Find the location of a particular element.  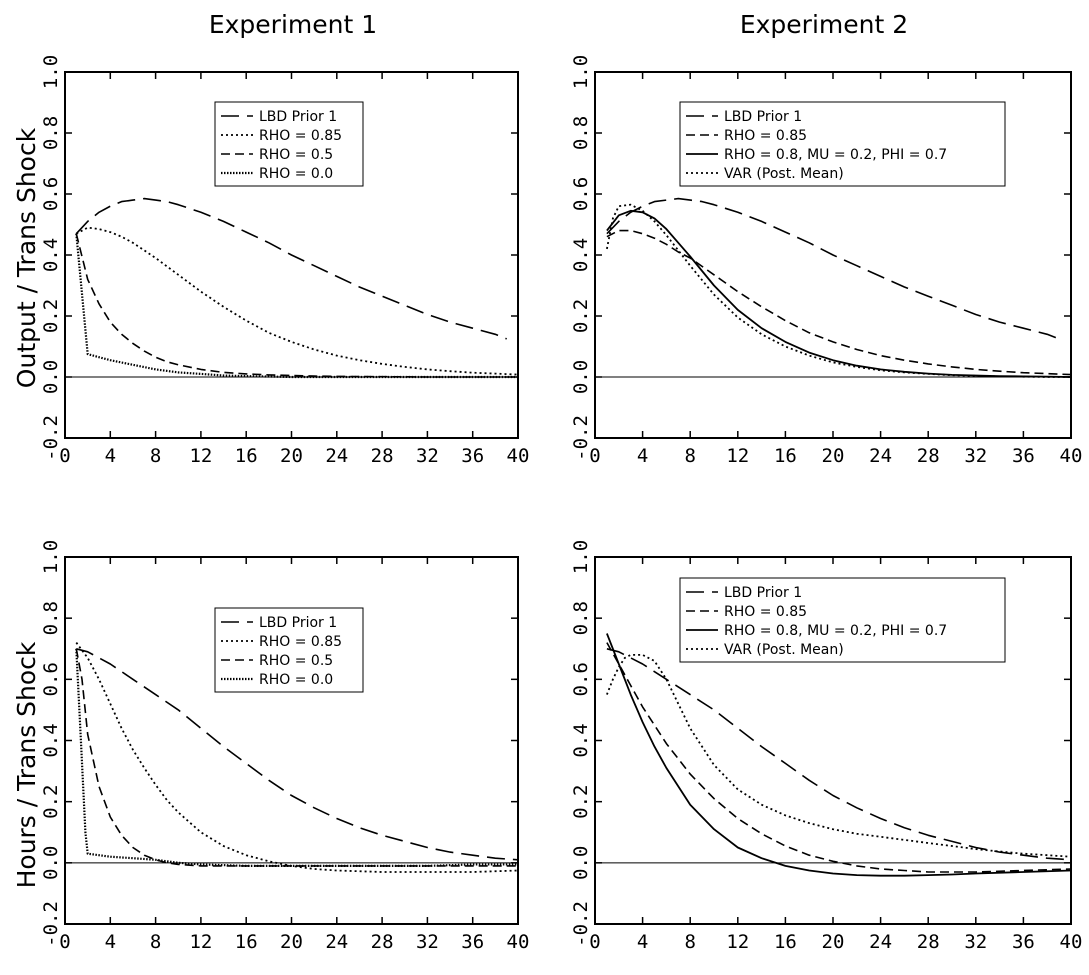

column-title-experiment-2: Experiment 2 is located at coordinates (824, 24).